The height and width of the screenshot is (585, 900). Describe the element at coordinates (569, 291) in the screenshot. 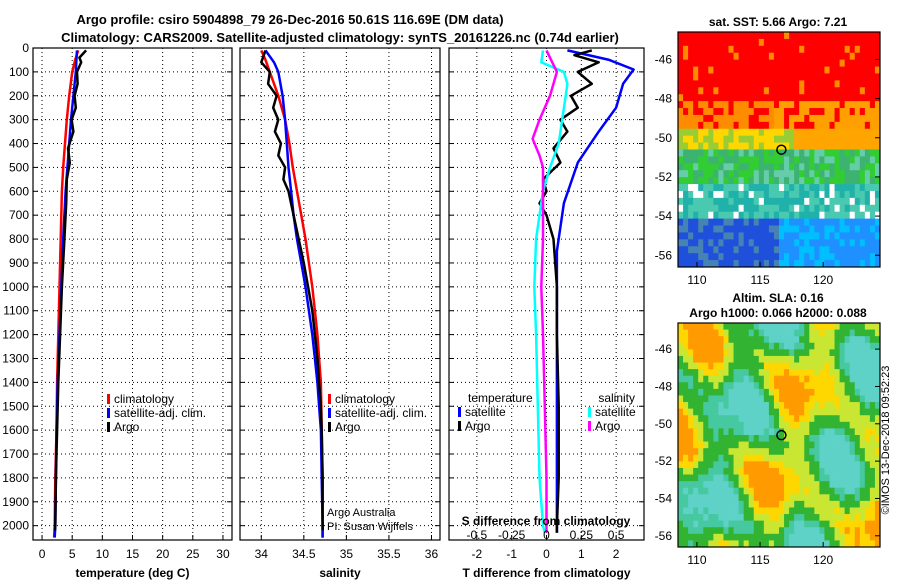

I see `series-temperature-argo` at that location.